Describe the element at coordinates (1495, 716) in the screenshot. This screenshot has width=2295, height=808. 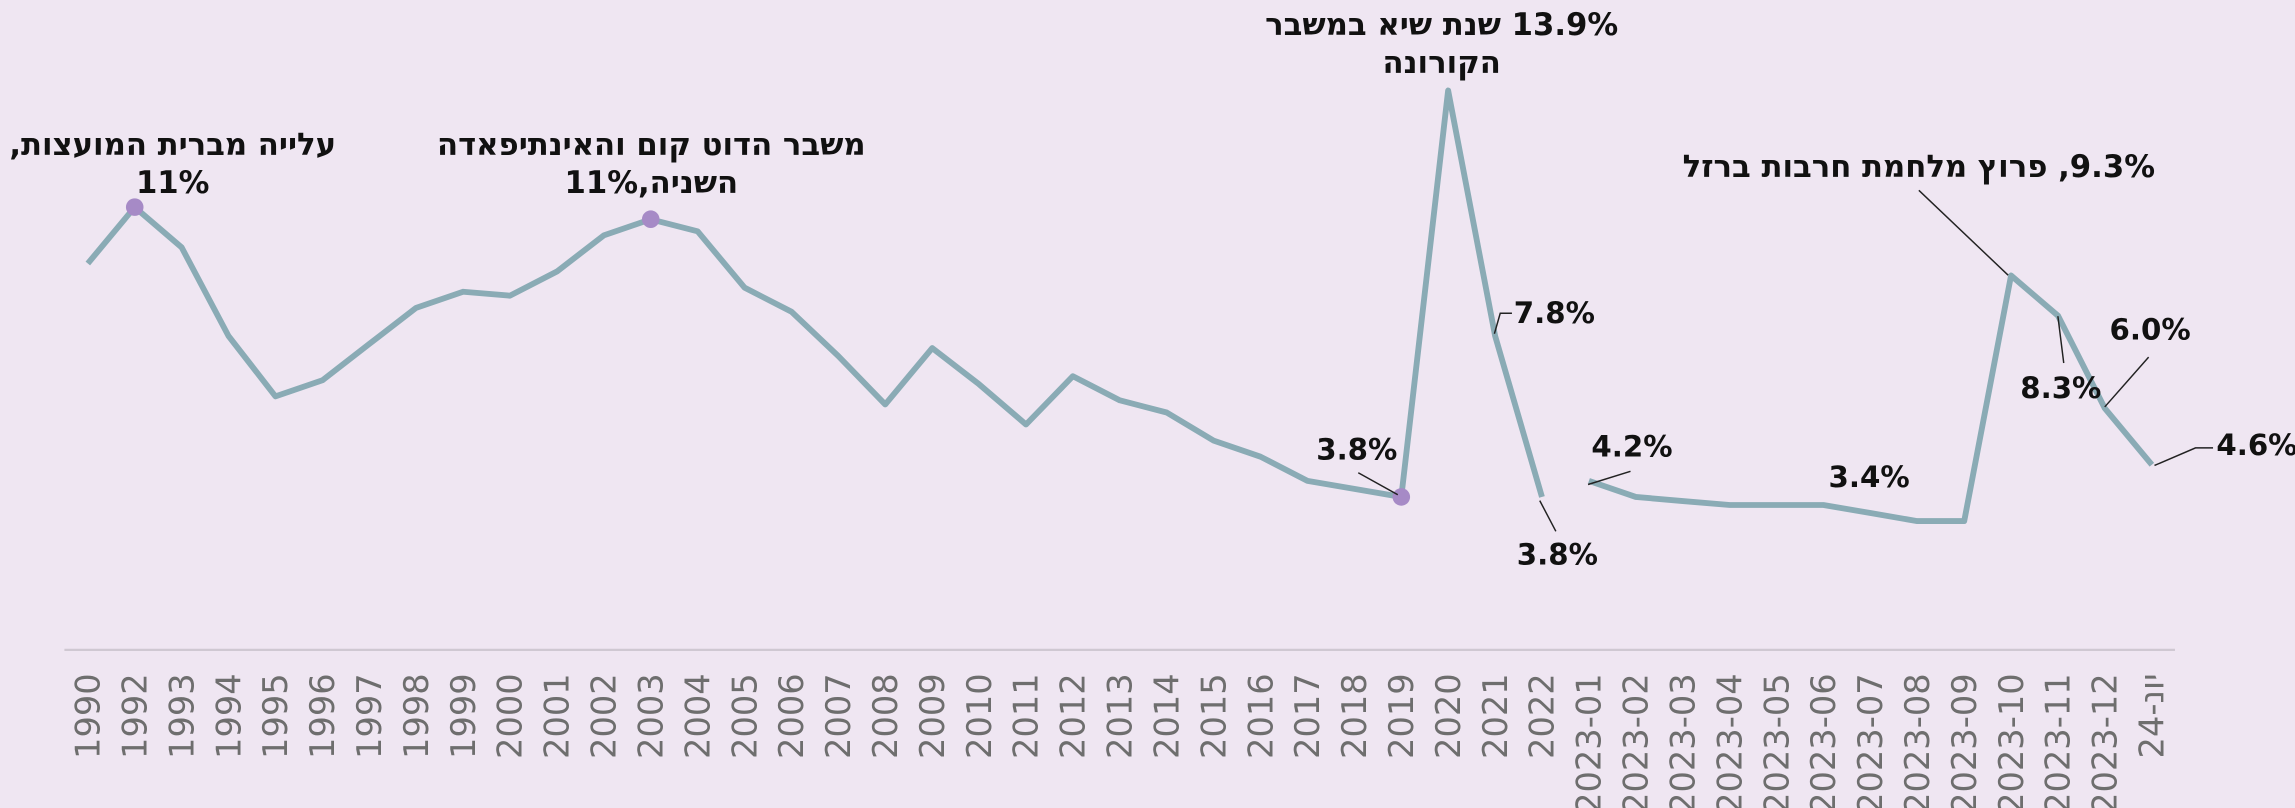
I see `x-tick-label: 2021` at that location.